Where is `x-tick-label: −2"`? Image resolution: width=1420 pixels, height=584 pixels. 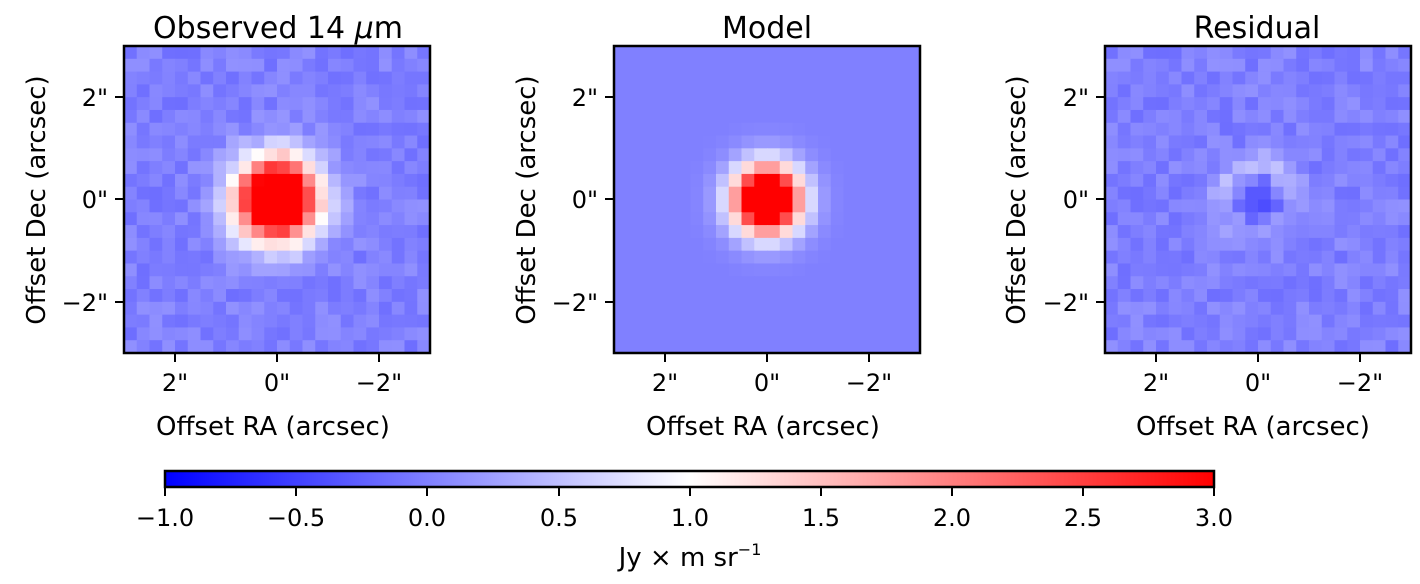
x-tick-label: −2" is located at coordinates (869, 383).